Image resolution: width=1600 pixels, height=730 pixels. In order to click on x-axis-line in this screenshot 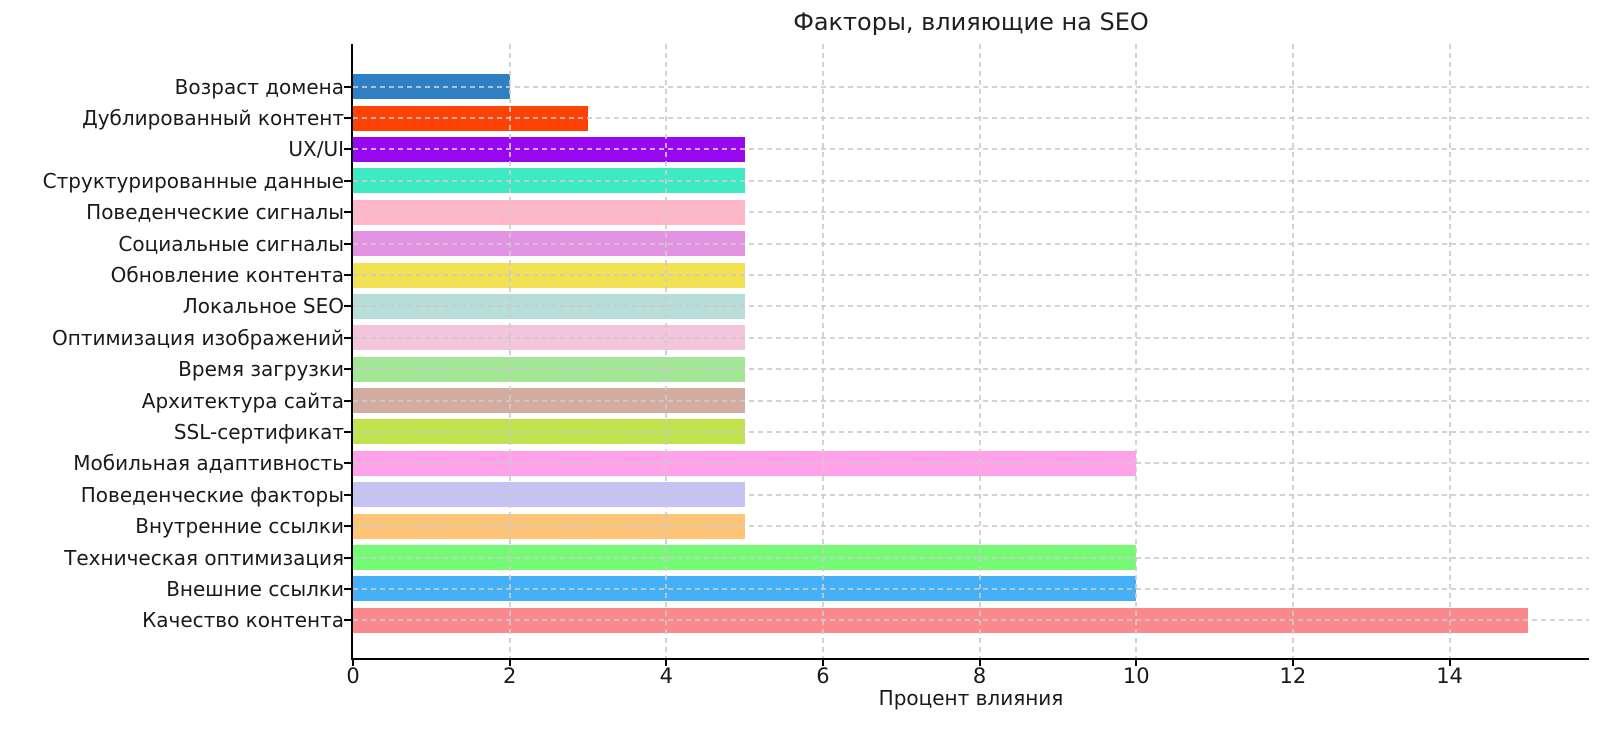, I will do `click(970, 658)`.